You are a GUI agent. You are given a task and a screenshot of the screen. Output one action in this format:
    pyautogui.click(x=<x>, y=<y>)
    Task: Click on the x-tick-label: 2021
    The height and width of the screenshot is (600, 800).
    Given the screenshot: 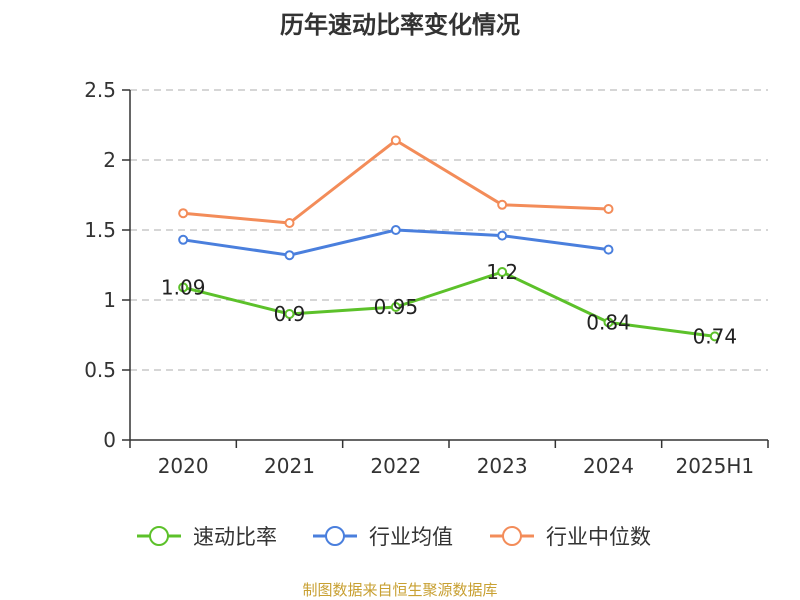 What is the action you would take?
    pyautogui.click(x=289, y=466)
    